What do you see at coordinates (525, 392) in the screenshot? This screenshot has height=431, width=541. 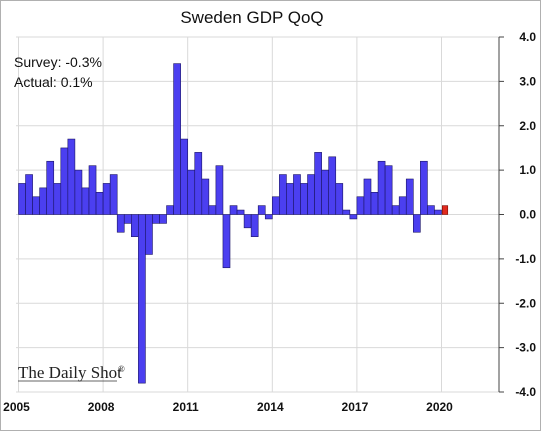 I see `y-tick-label: -4.0` at bounding box center [525, 392].